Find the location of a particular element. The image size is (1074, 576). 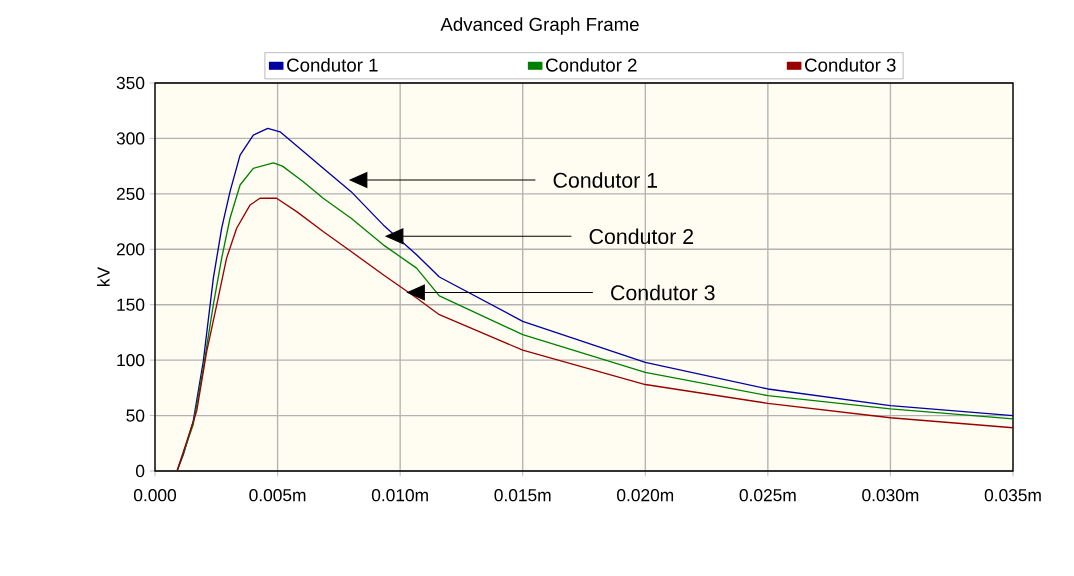

x-tick-label: 0.030m is located at coordinates (890, 495).